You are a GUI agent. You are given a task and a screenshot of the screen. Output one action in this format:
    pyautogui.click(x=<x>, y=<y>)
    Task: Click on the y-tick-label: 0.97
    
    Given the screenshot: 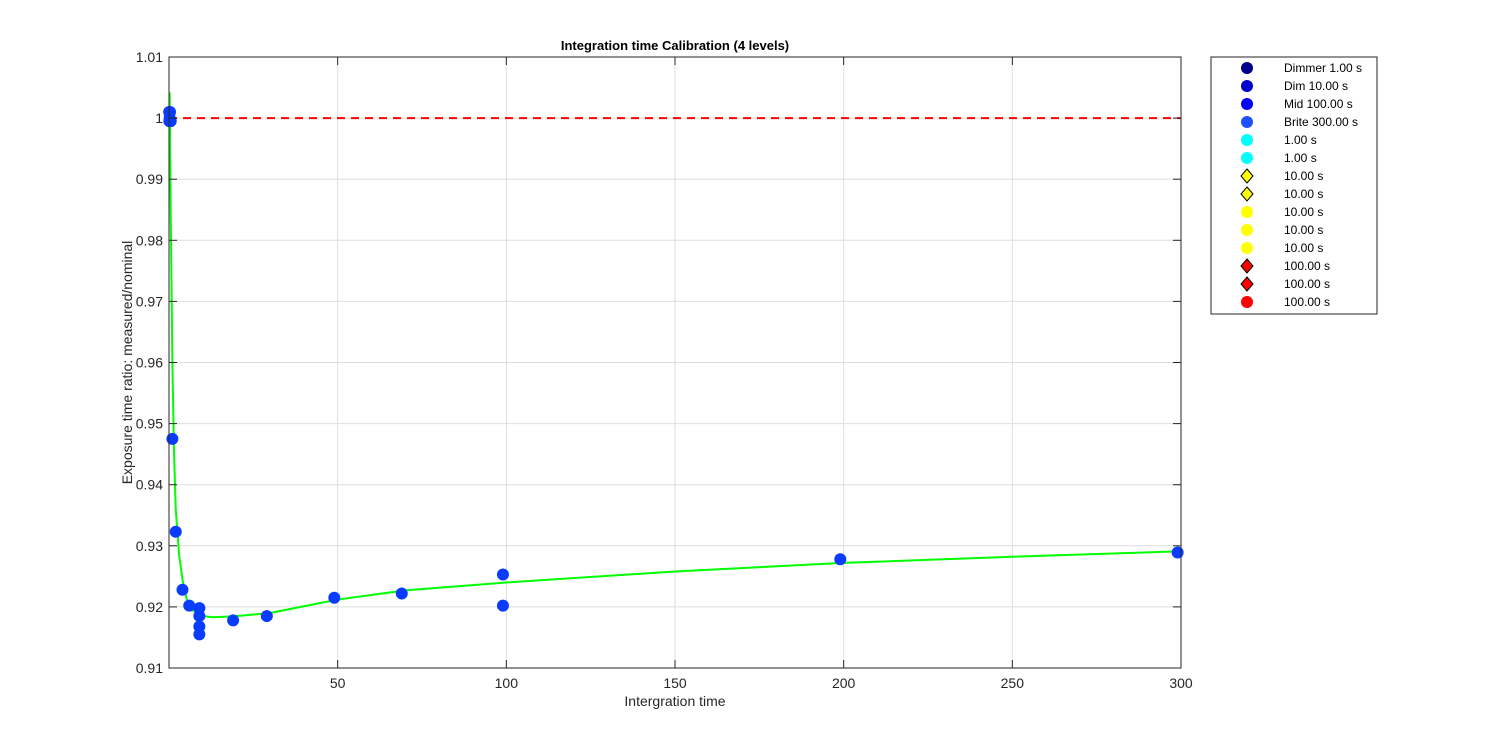 What is the action you would take?
    pyautogui.click(x=149, y=301)
    